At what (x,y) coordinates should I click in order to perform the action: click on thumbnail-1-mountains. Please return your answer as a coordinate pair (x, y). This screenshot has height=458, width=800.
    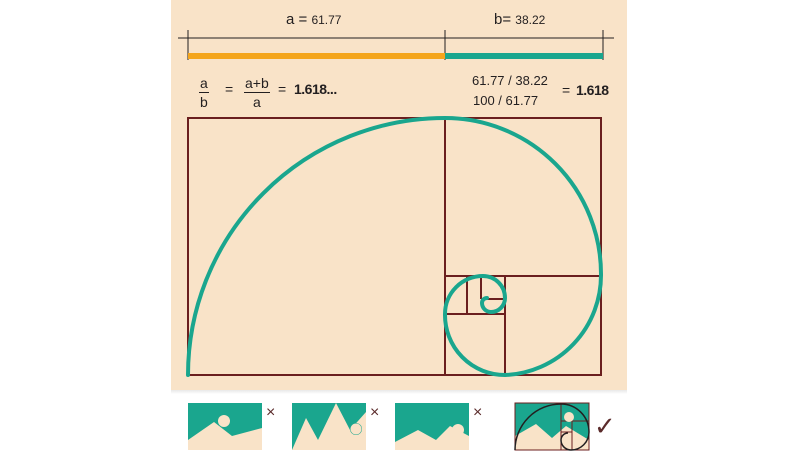
    Looking at the image, I should click on (225, 436).